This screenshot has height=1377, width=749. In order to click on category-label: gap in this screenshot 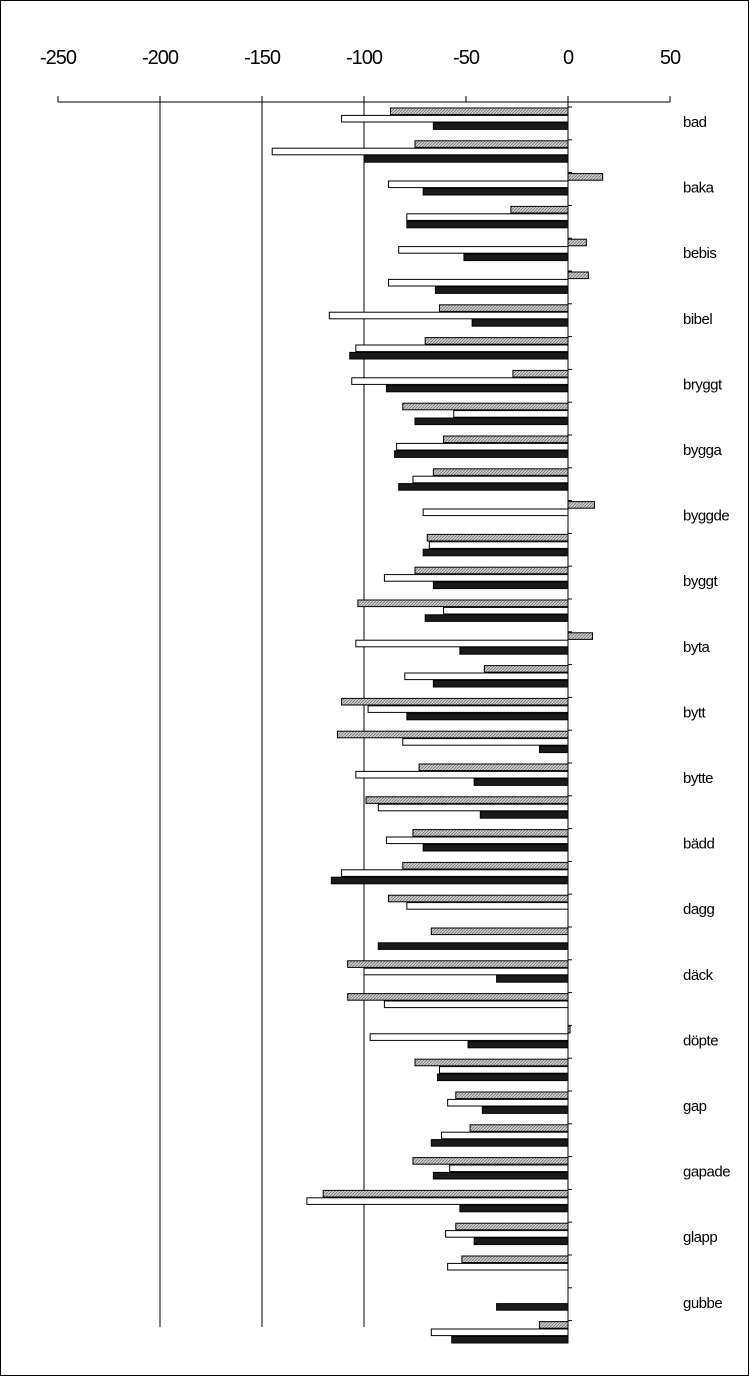, I will do `click(695, 1106)`.